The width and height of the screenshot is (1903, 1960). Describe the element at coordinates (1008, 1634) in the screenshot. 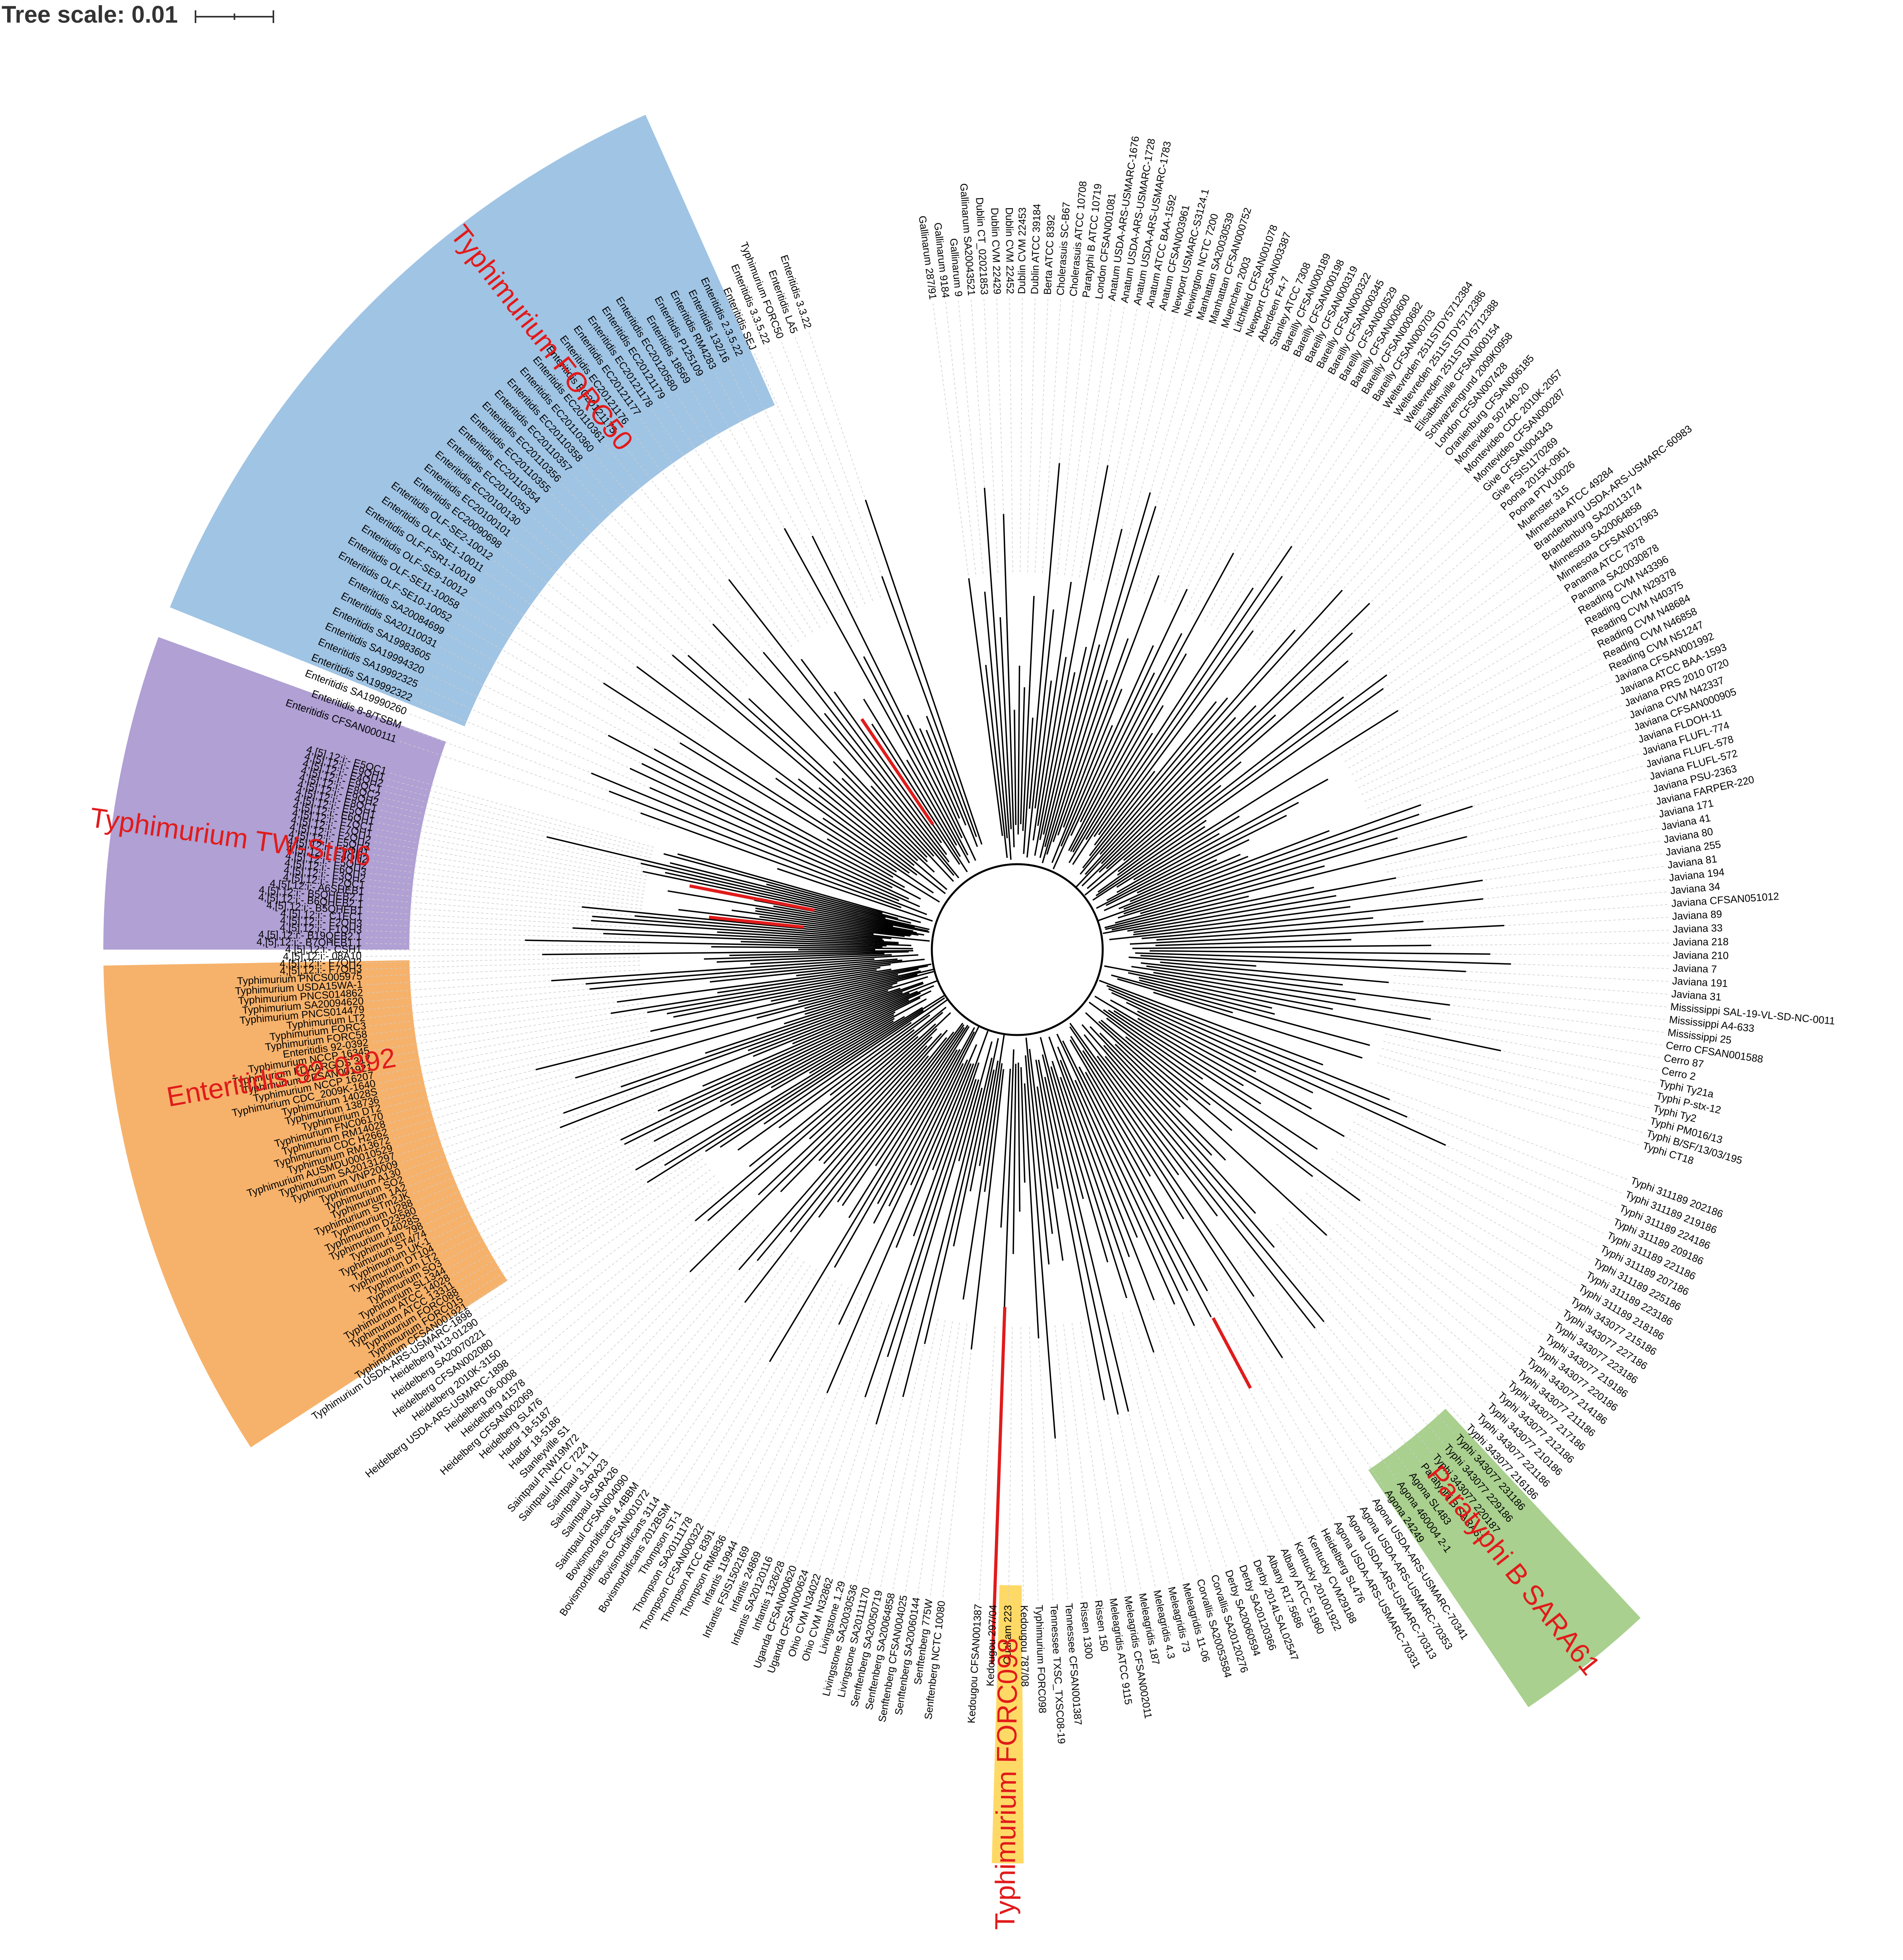

I see `leaf-label: Ouakam 223` at that location.